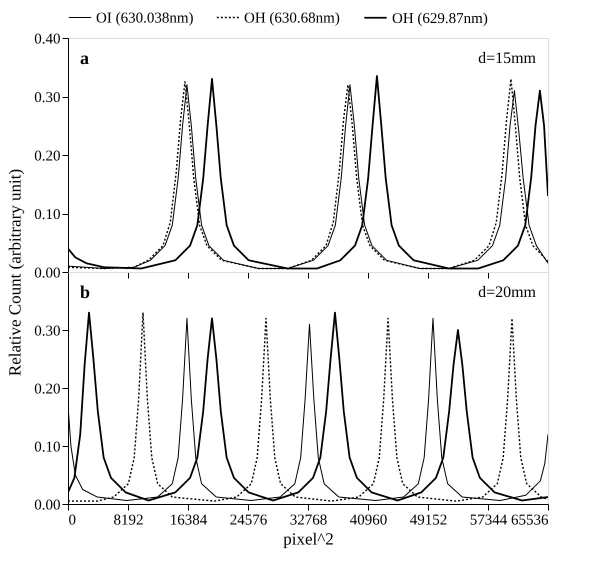  I want to click on x-tick-label: 65536, so click(530, 520).